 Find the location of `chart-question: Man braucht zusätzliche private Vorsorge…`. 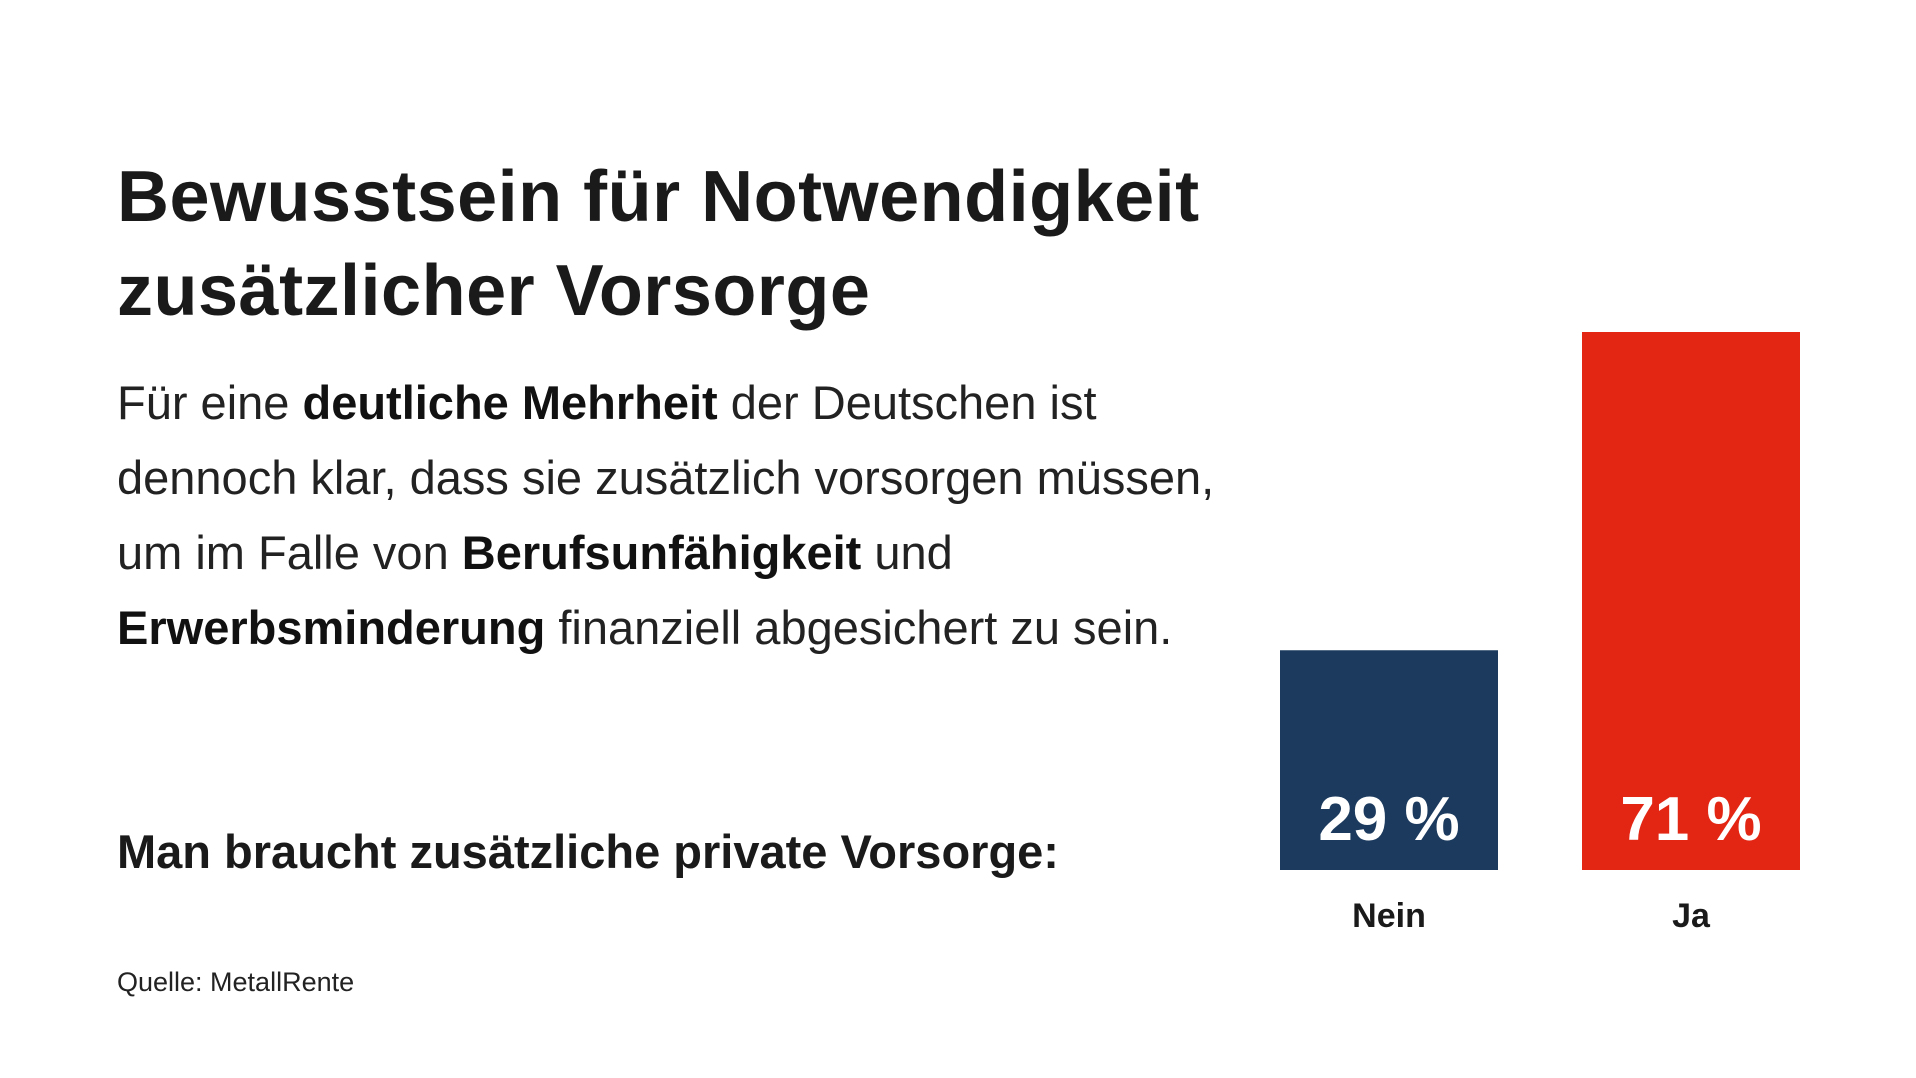

chart-question: Man braucht zusätzliche private Vorsorge… is located at coordinates (588, 851).